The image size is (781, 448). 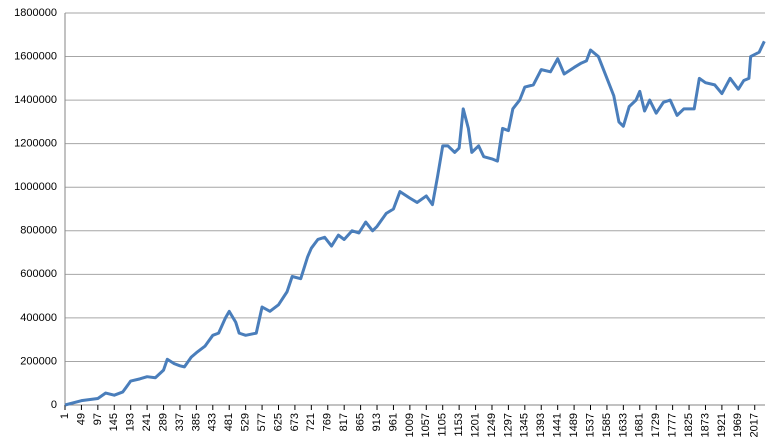 I want to click on x-tick-label: 1105, so click(x=443, y=425).